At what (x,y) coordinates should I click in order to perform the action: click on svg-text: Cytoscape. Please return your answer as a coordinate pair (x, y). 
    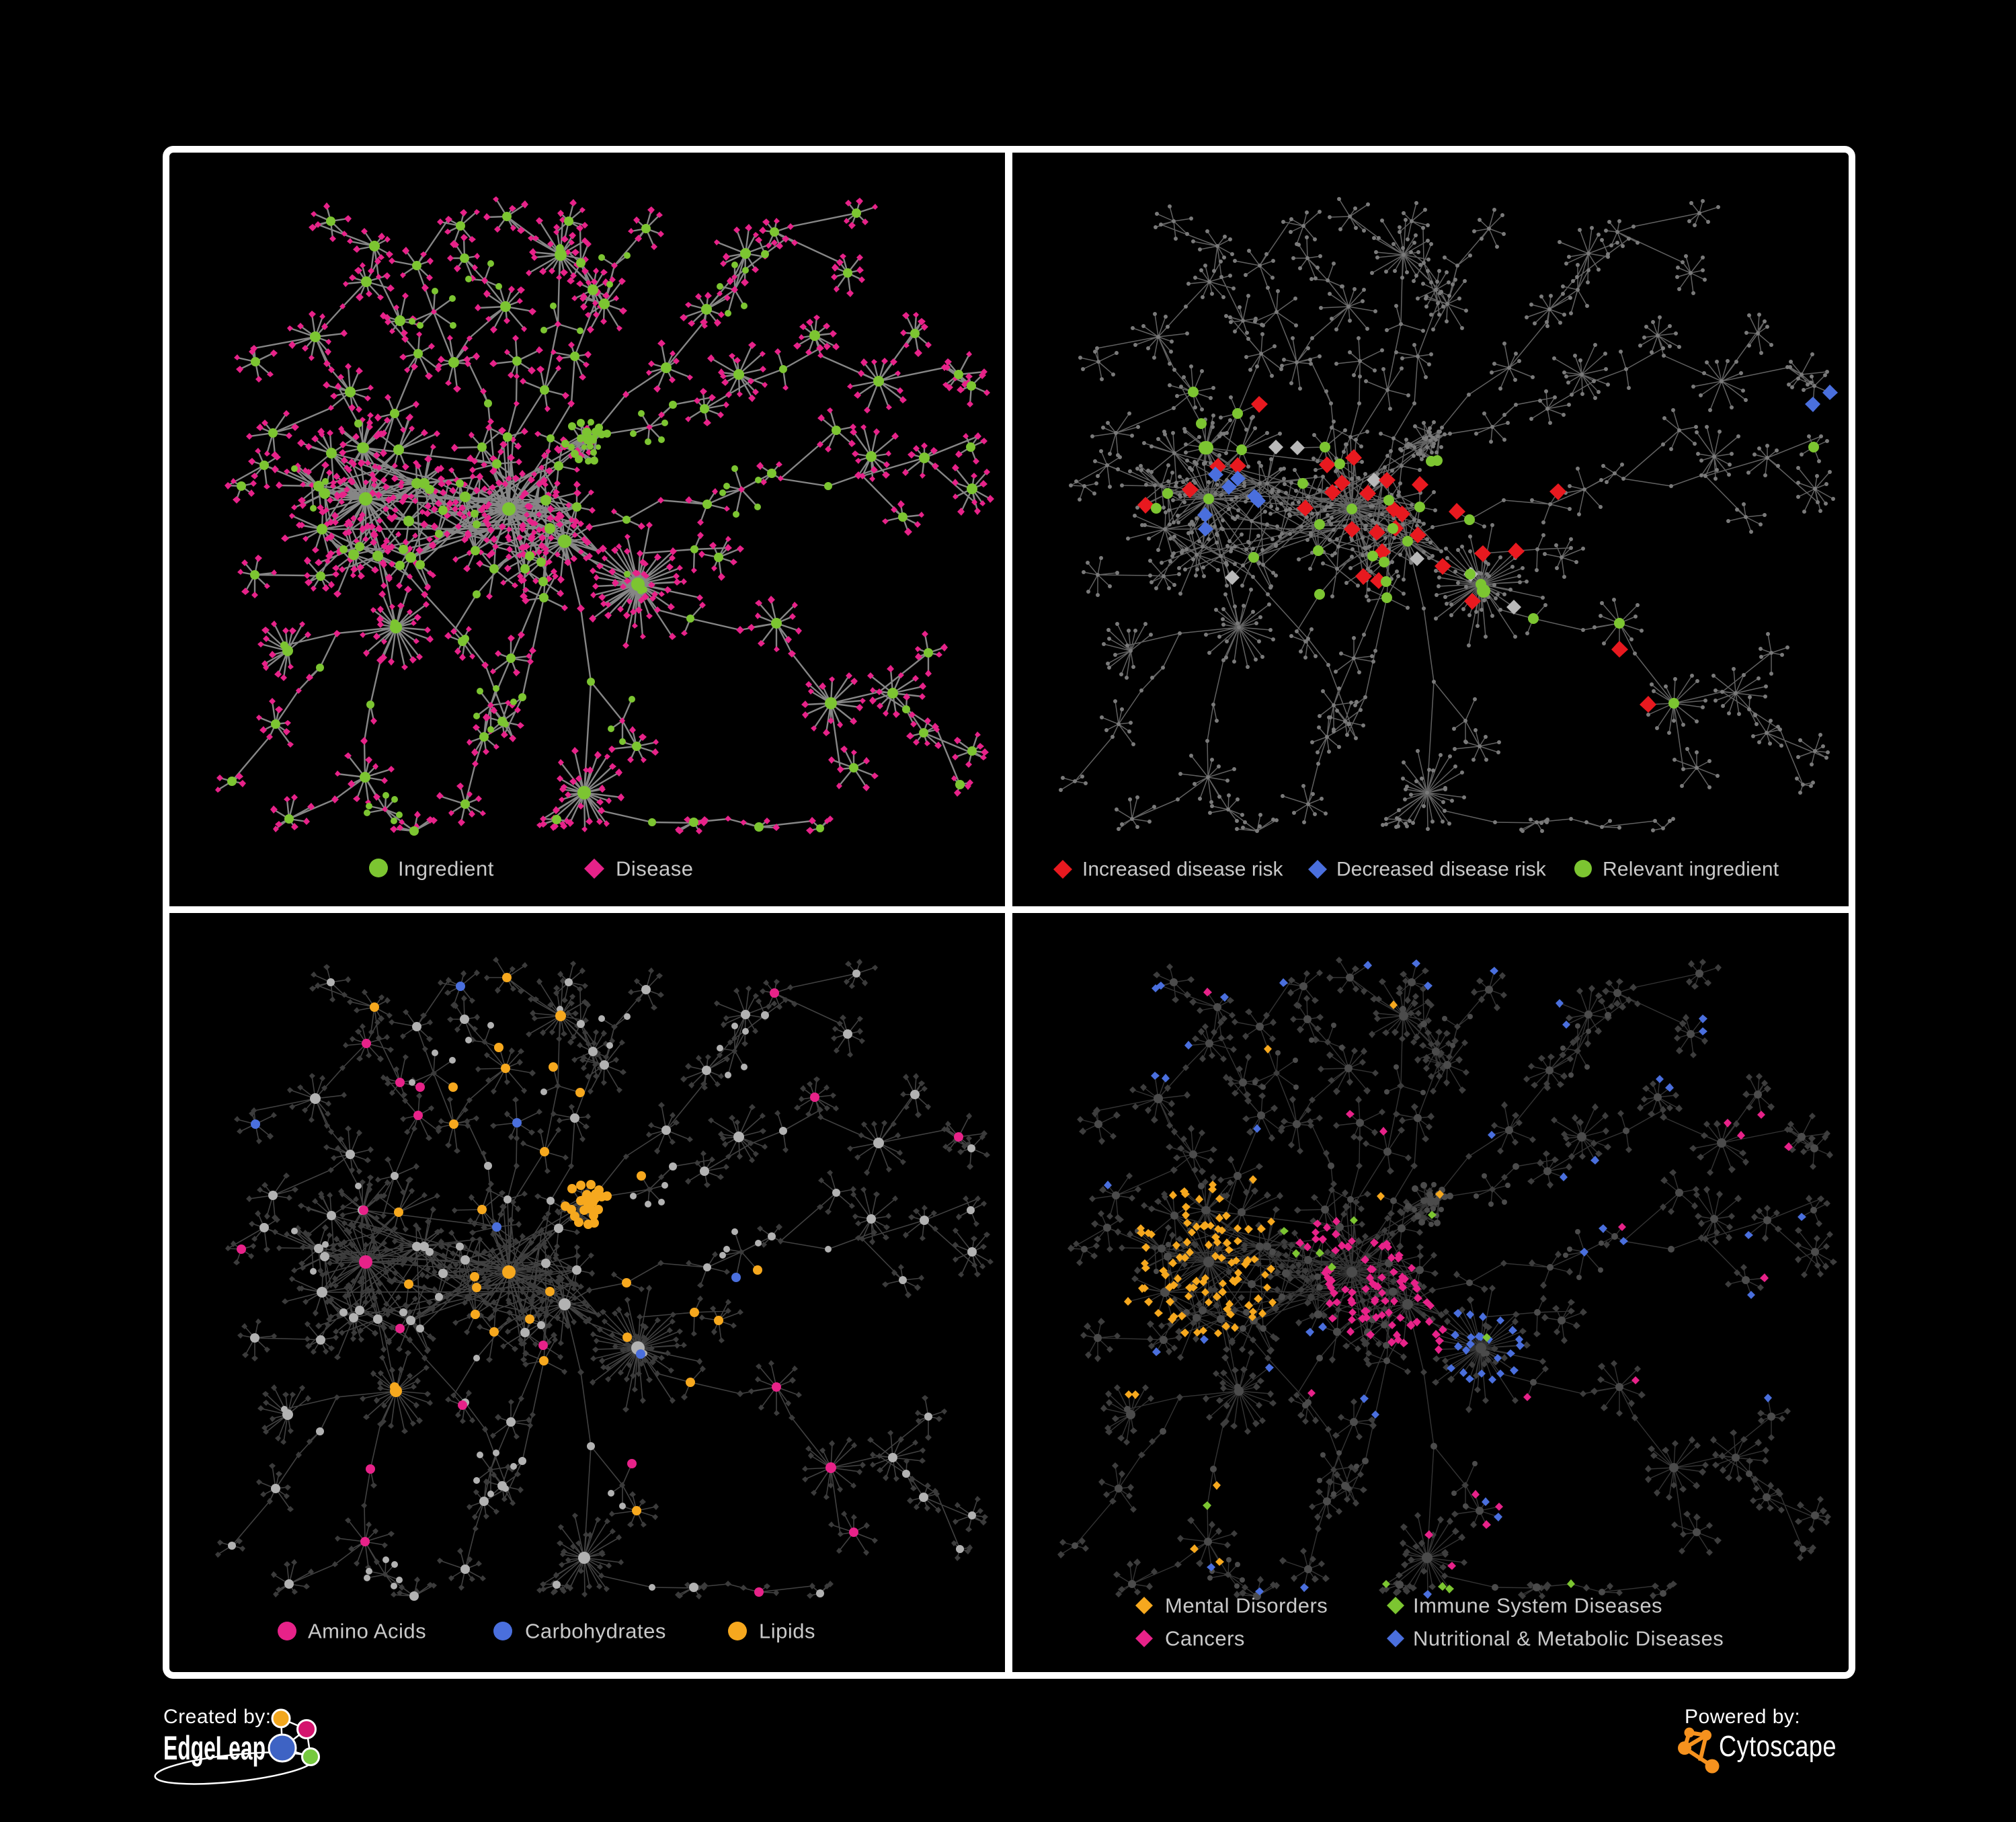
    Looking at the image, I should click on (1778, 1746).